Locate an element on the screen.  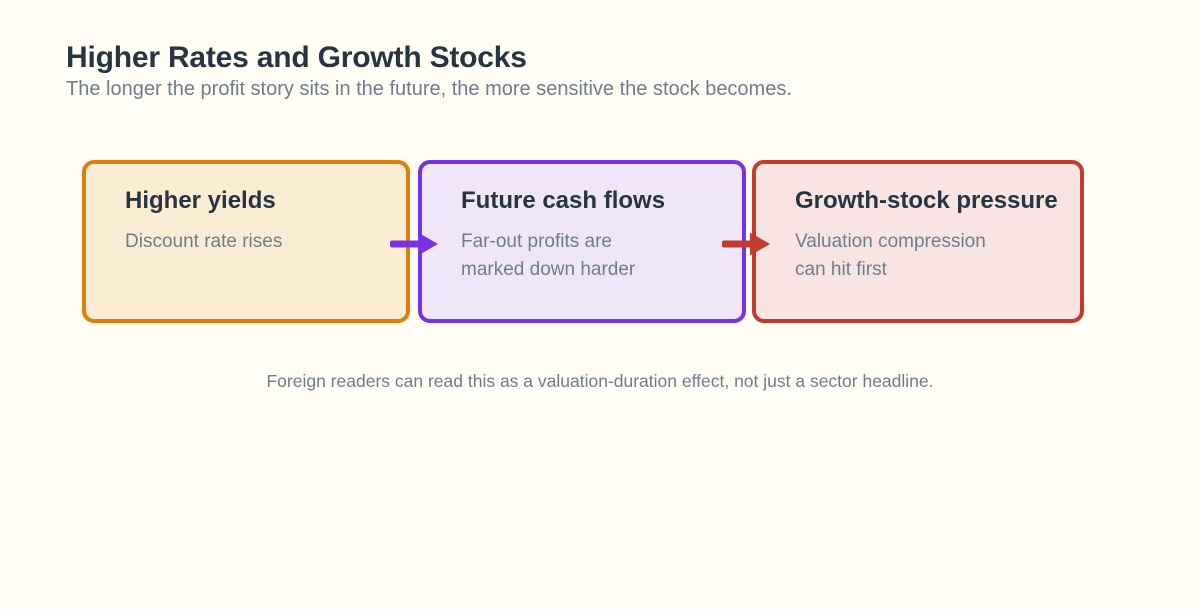
page-title: Higher Rates and Growth Stocks is located at coordinates (296, 57).